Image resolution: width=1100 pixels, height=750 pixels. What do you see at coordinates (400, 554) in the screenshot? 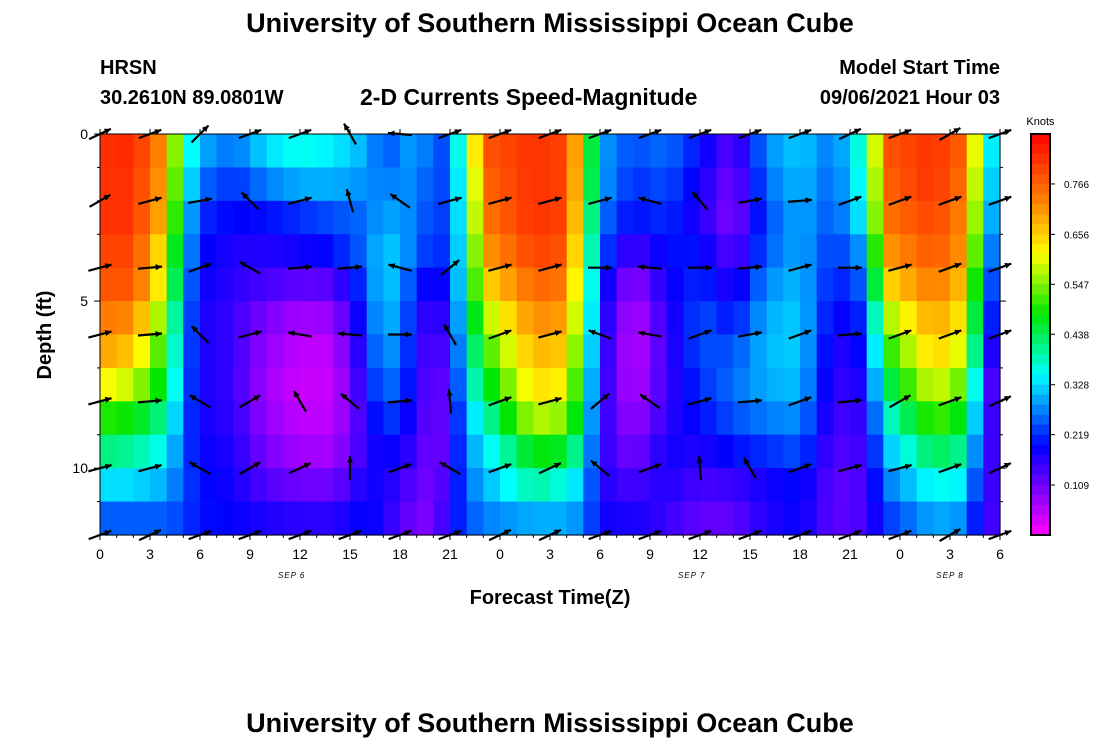
I see `x-tick-label: 18` at bounding box center [400, 554].